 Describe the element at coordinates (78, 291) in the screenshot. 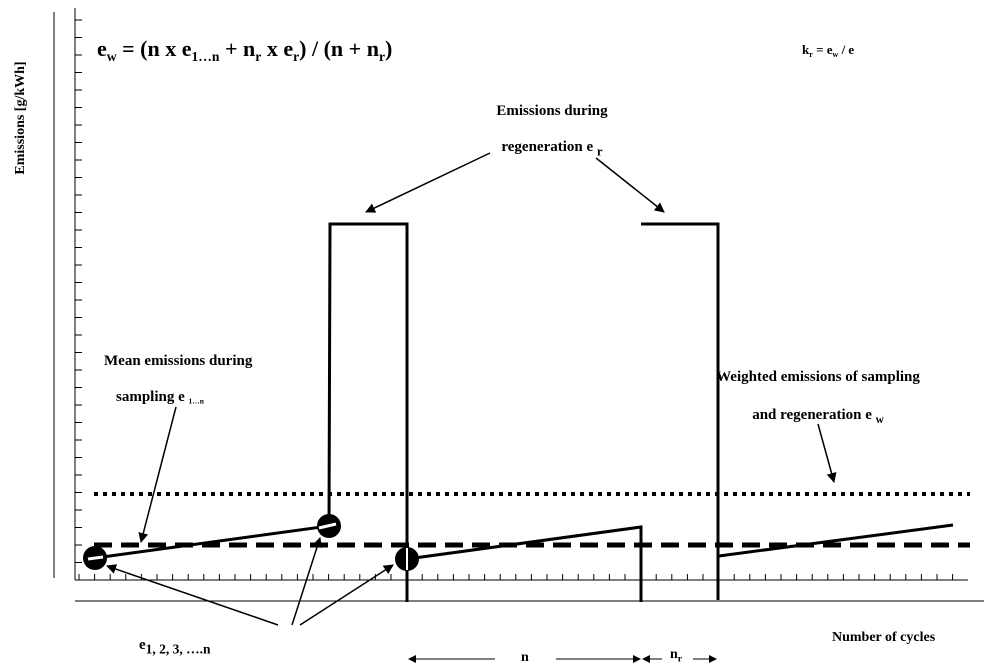

I see `y-axis-ticks` at that location.